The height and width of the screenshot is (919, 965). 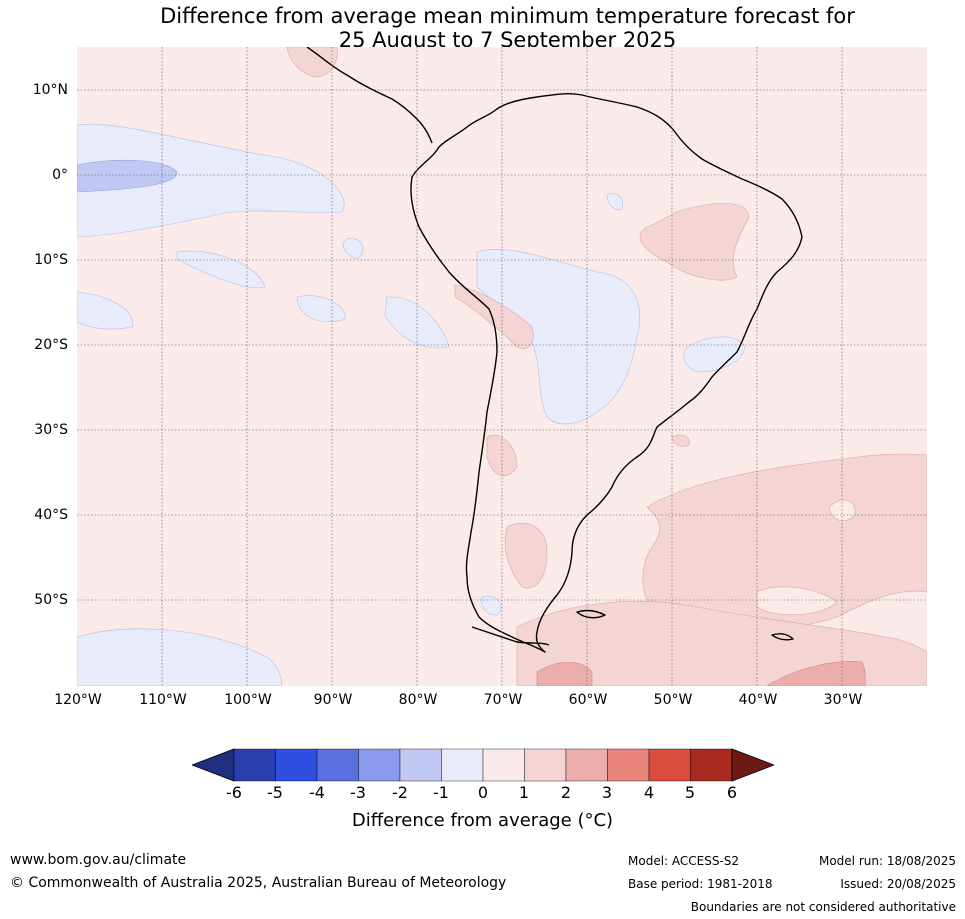 I want to click on tierra-del-fuego-coastline, so click(x=510, y=636).